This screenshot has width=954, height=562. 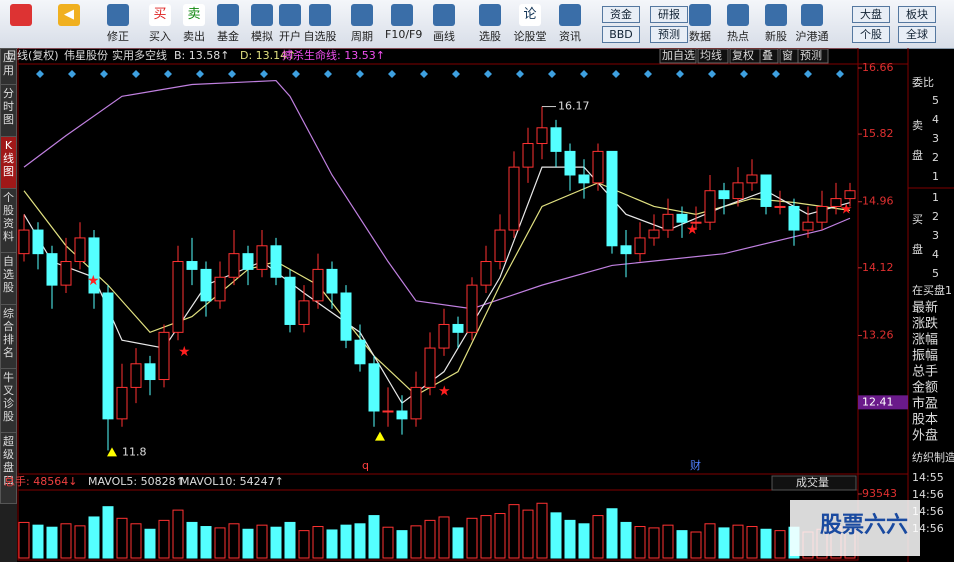 I want to click on toolbar-button: 资讯, so click(x=570, y=24).